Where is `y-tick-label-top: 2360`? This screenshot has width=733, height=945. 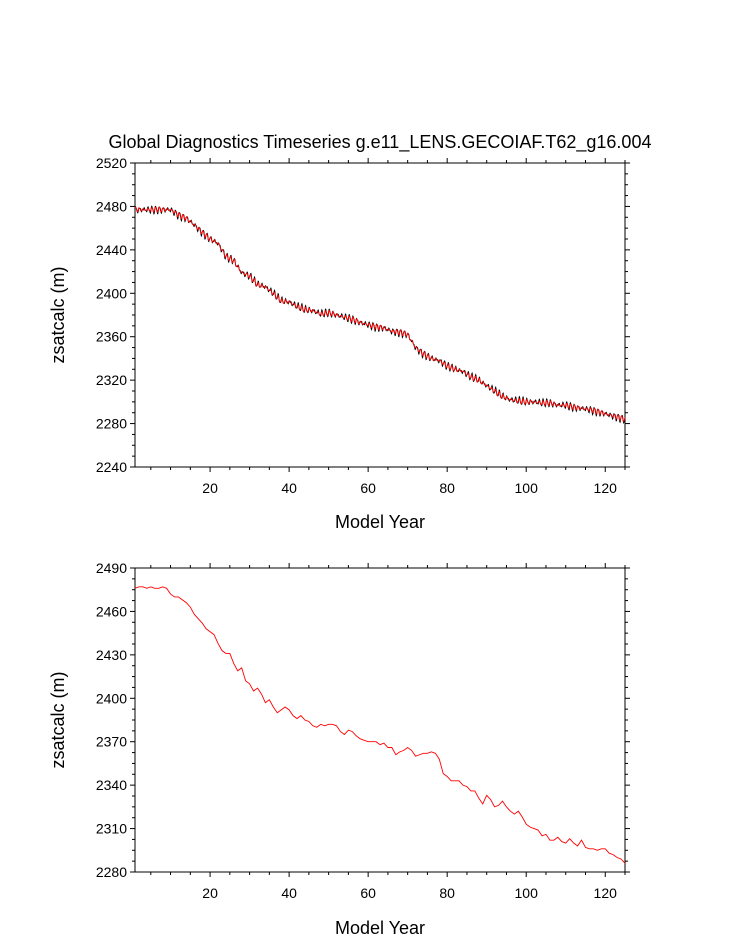 y-tick-label-top: 2360 is located at coordinates (111, 337).